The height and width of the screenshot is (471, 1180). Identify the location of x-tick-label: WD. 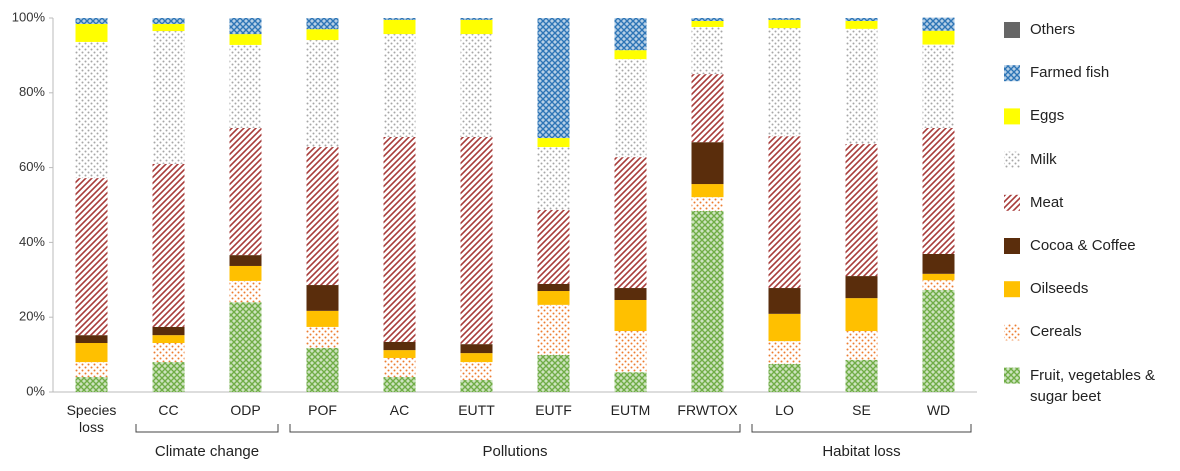
(938, 410).